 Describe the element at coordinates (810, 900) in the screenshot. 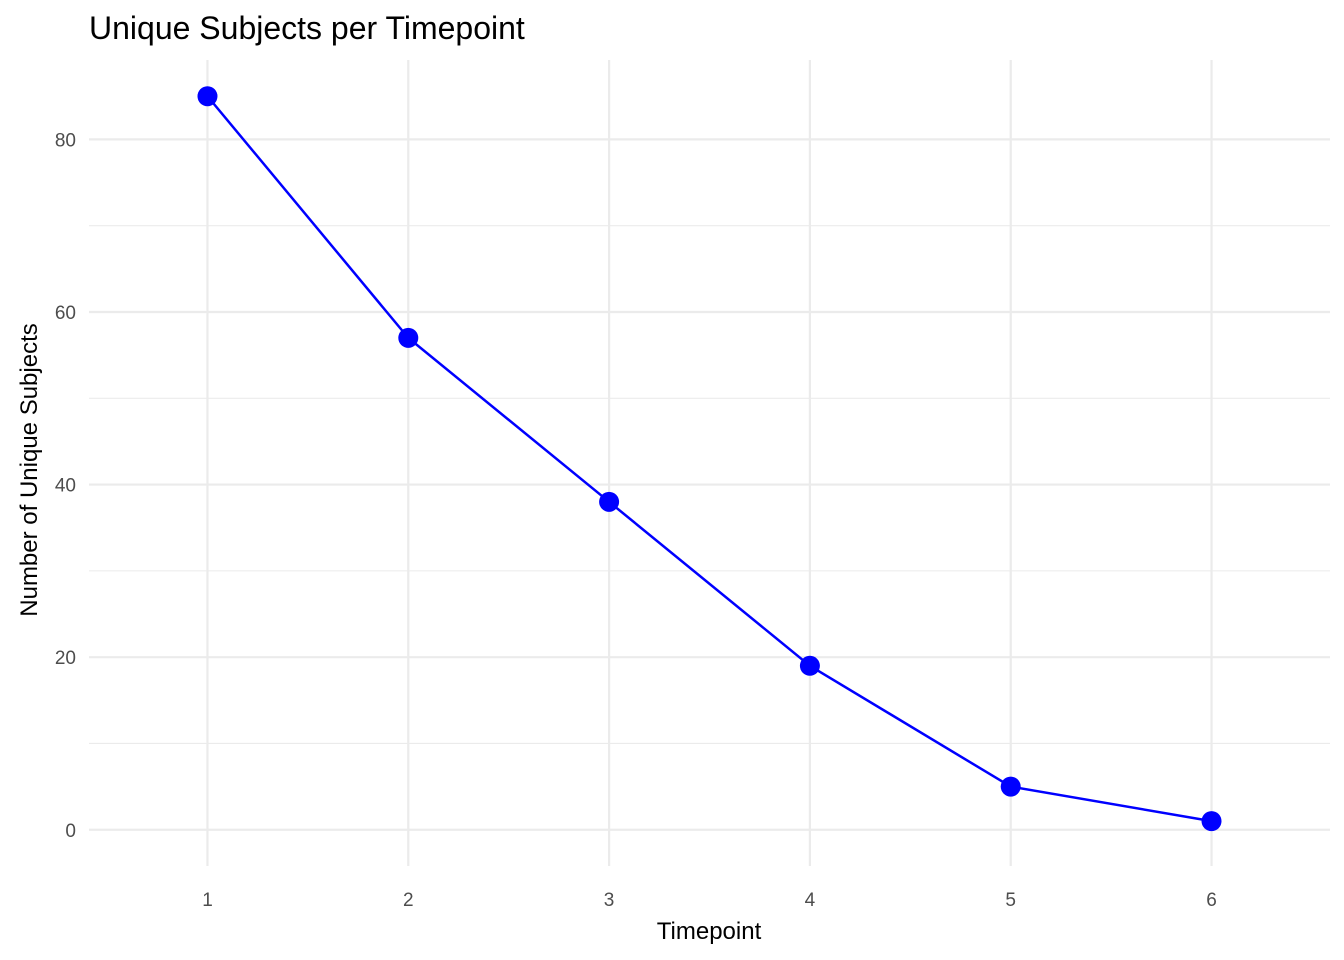

I see `x-tick-label: 4` at that location.